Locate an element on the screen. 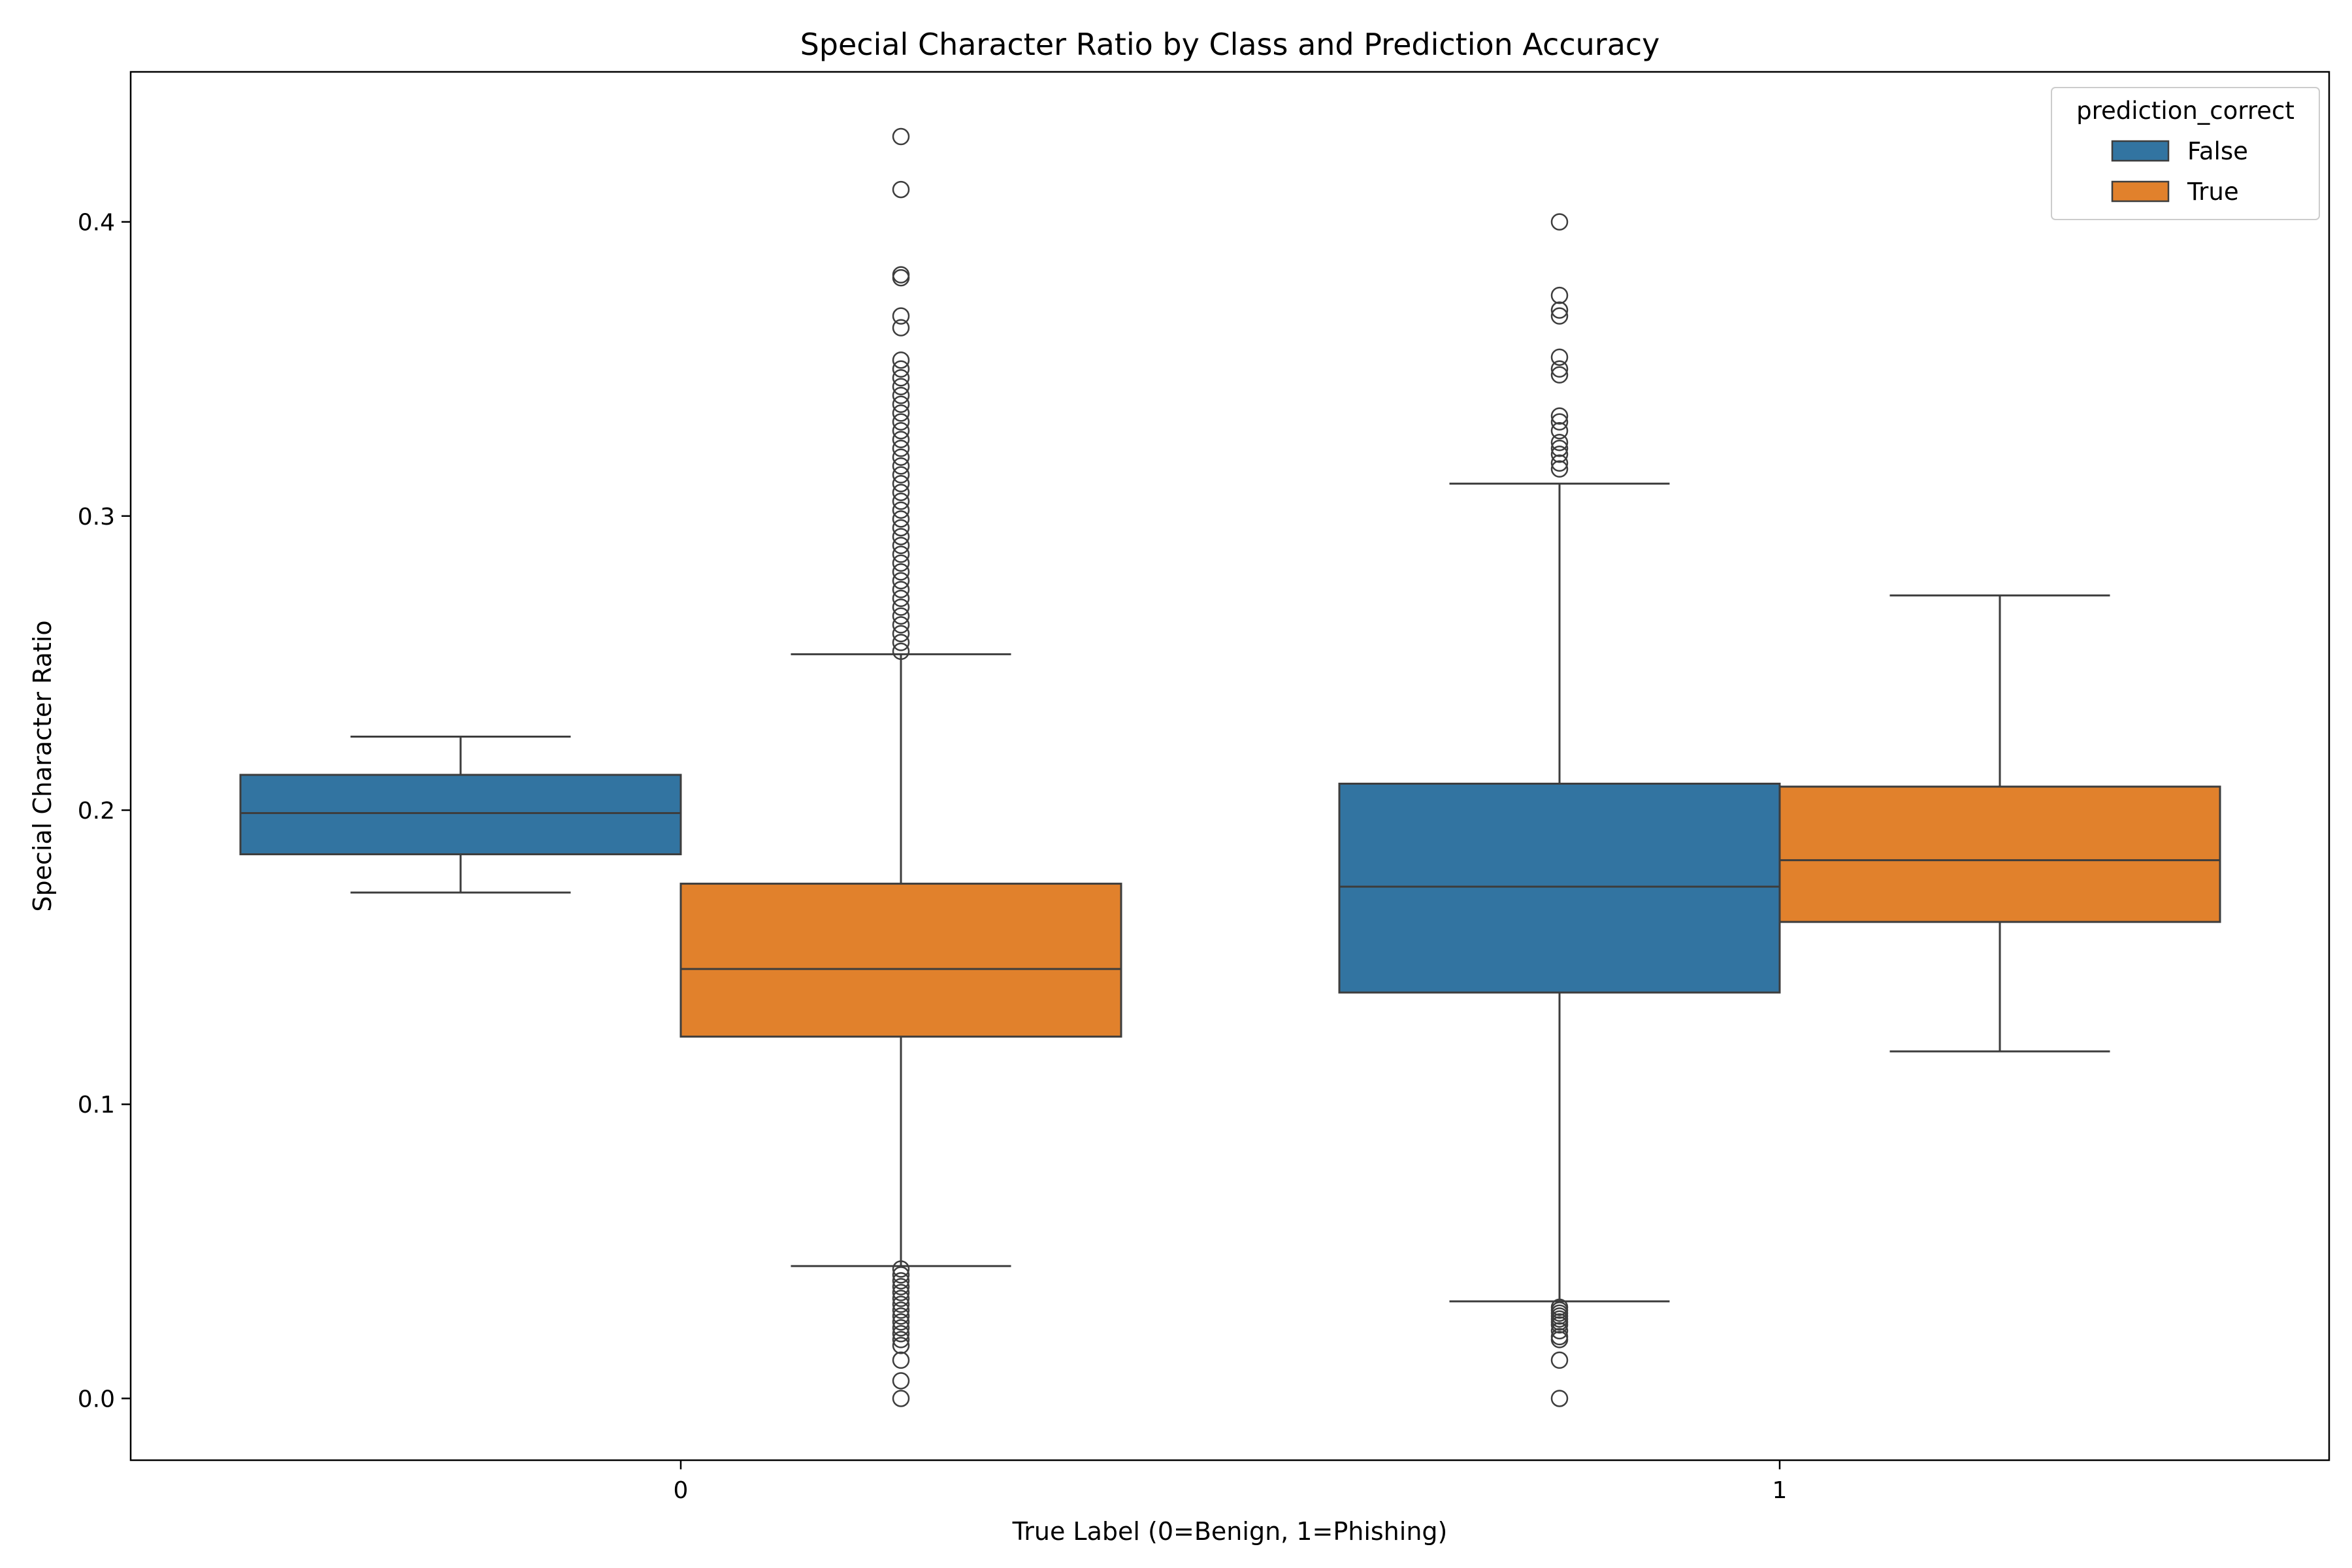 The width and height of the screenshot is (2352, 1568). legend-swatch-true is located at coordinates (2140, 191).